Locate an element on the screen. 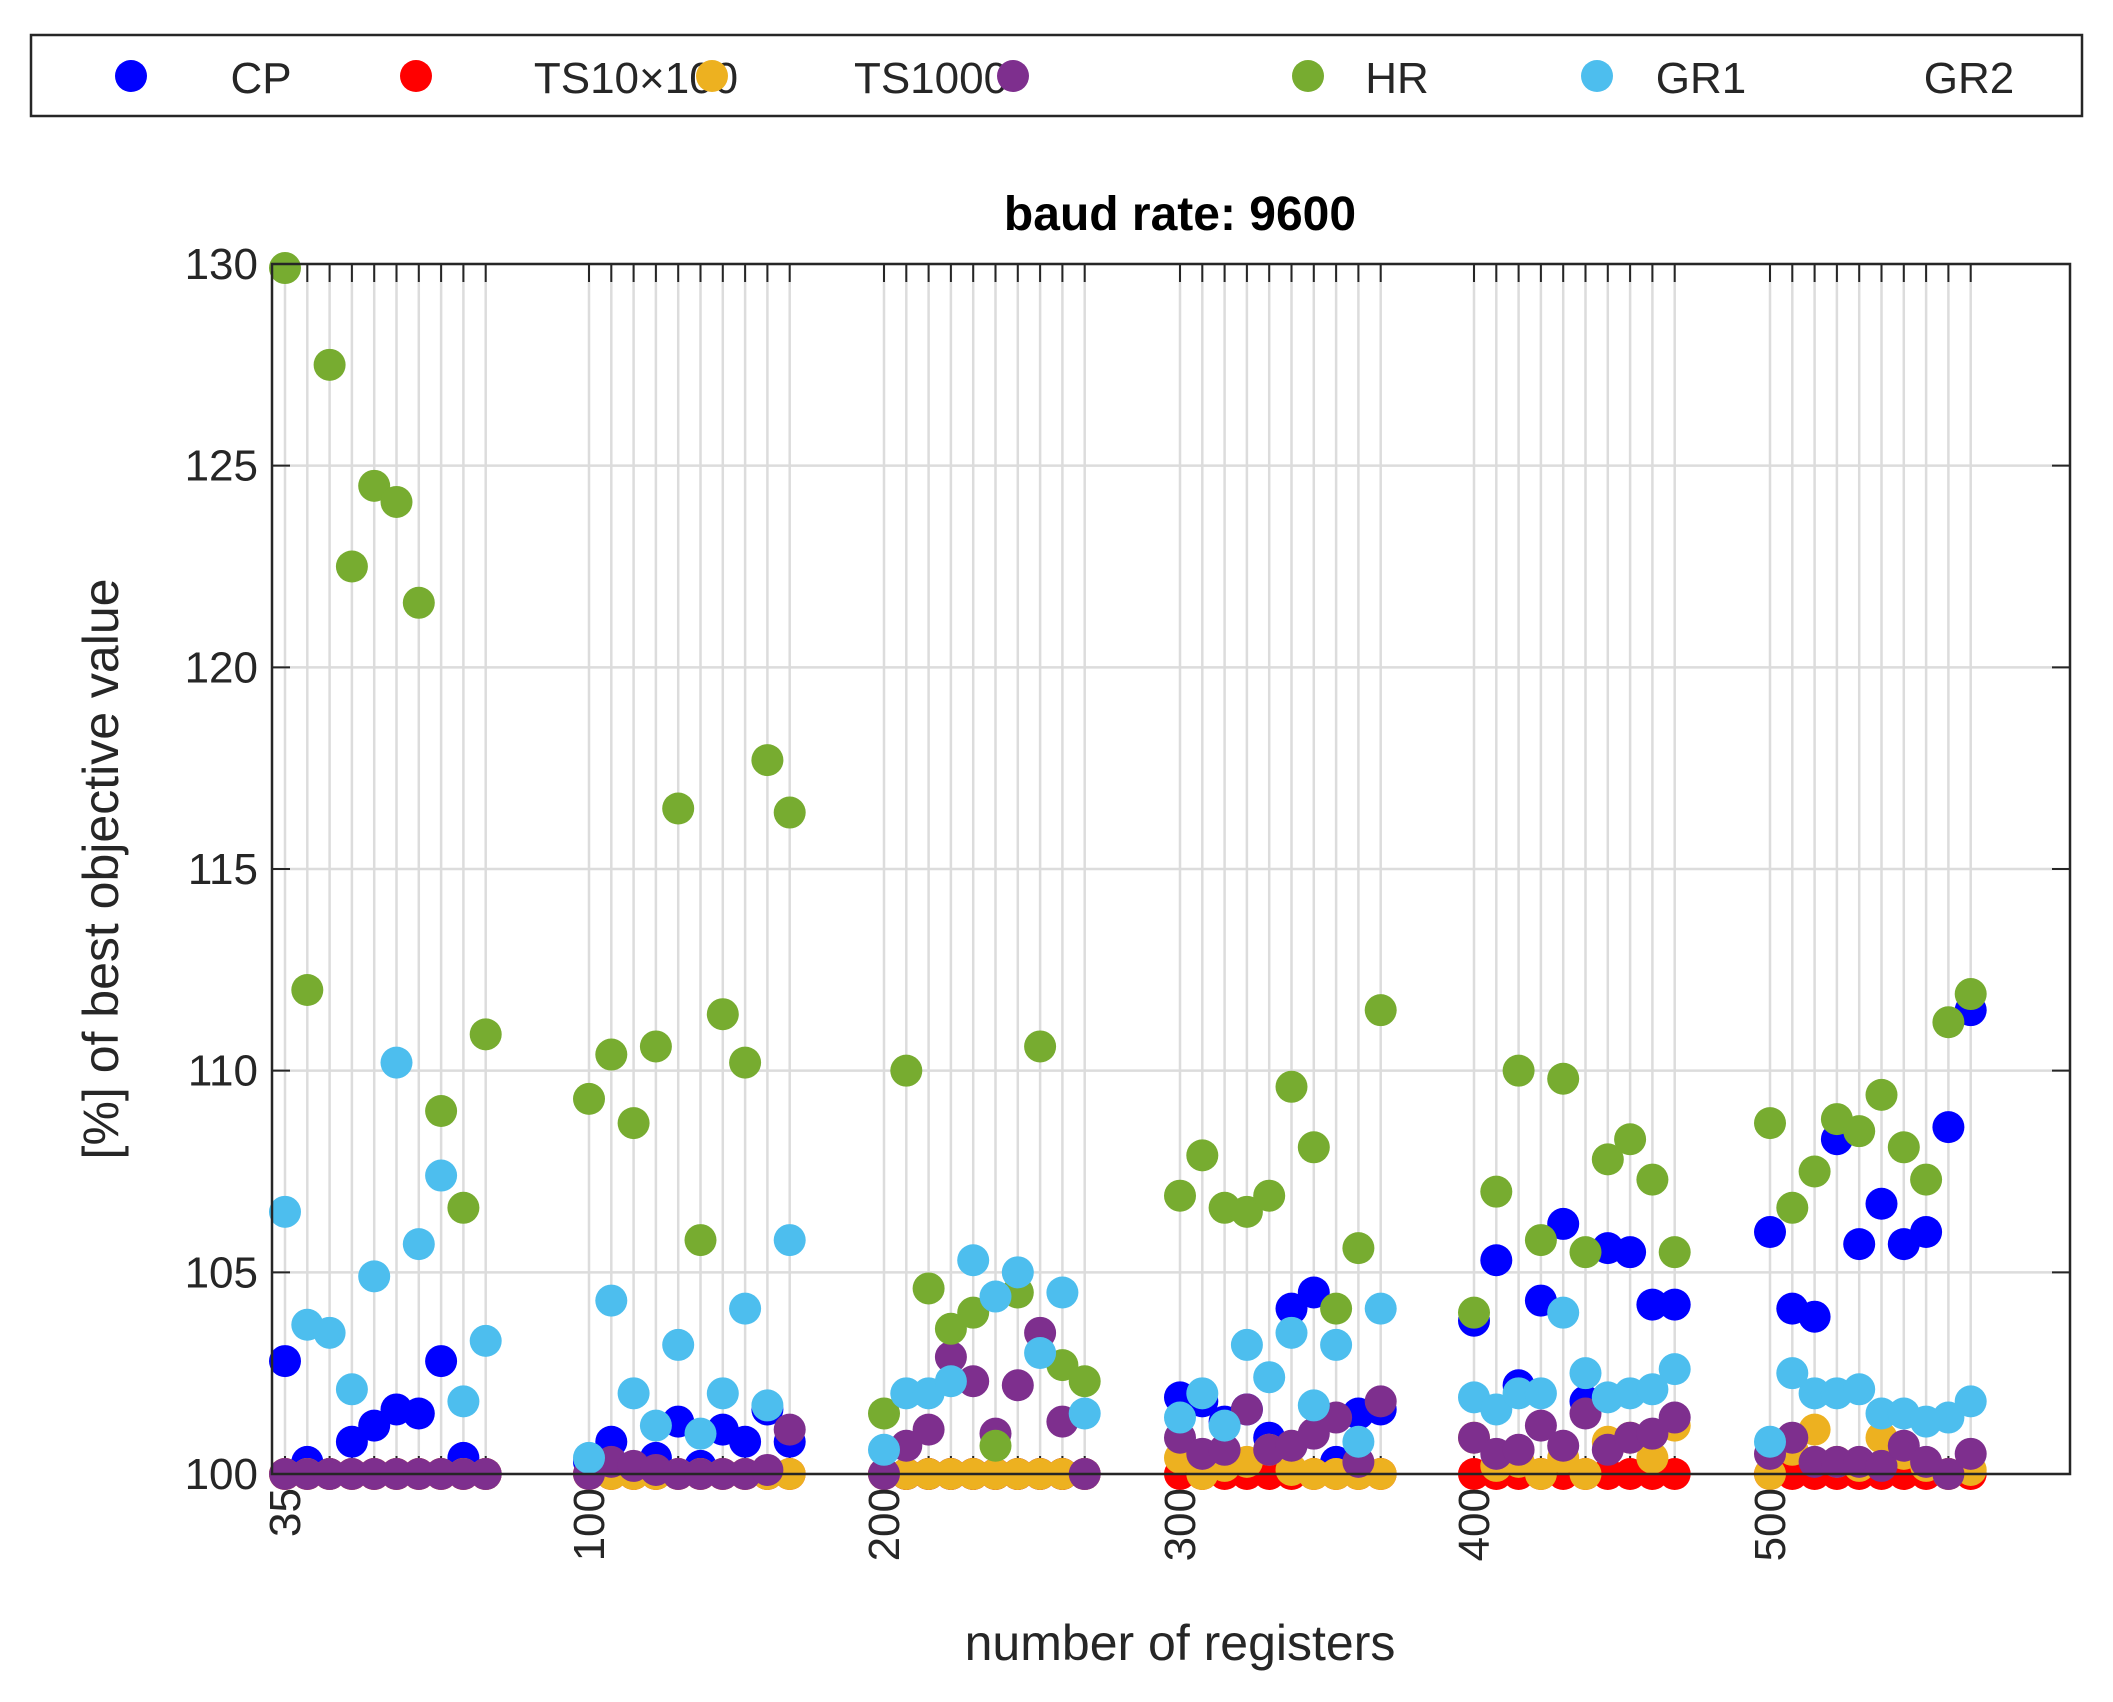 This screenshot has width=2113, height=1702. x-tick-label: 300 is located at coordinates (1180, 1524).